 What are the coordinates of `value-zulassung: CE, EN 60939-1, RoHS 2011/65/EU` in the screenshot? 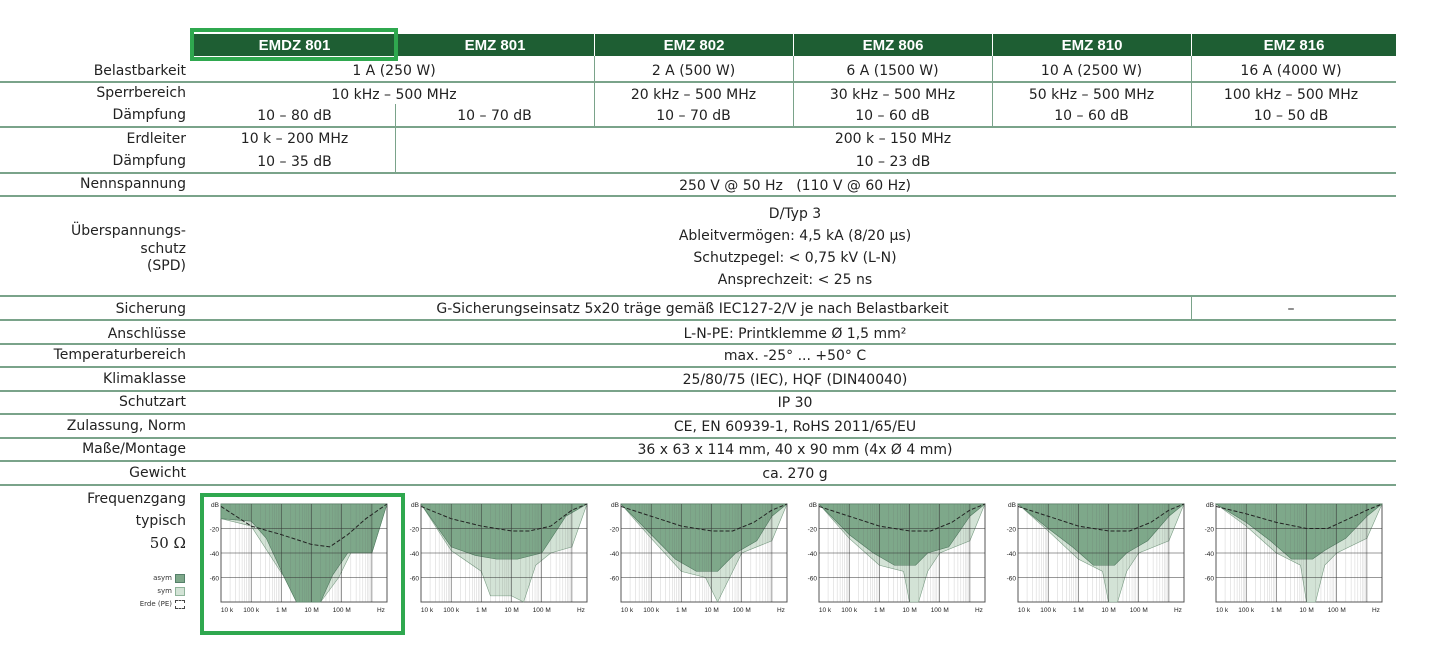 It's located at (795, 427).